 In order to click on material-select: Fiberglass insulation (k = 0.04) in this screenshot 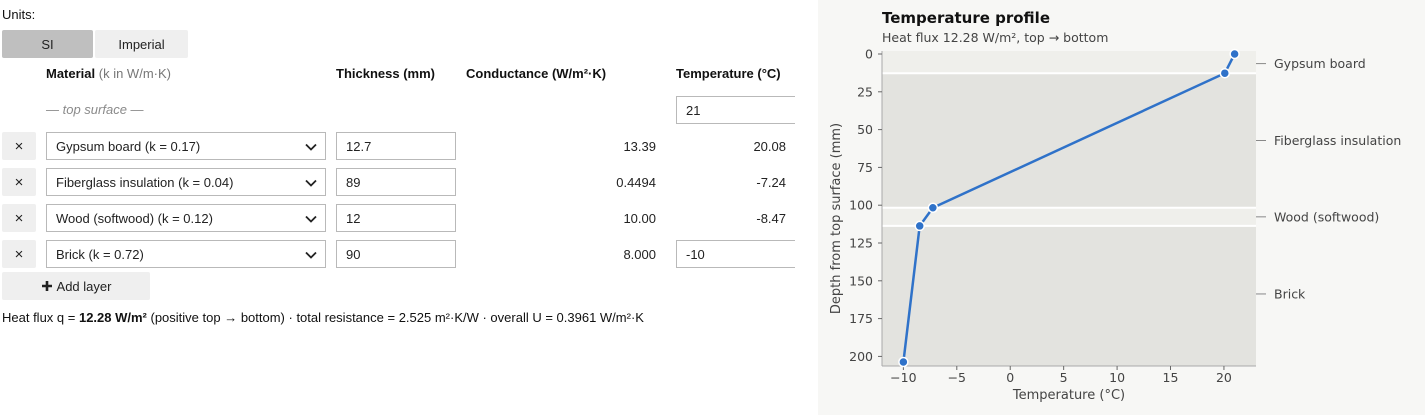, I will do `click(186, 182)`.